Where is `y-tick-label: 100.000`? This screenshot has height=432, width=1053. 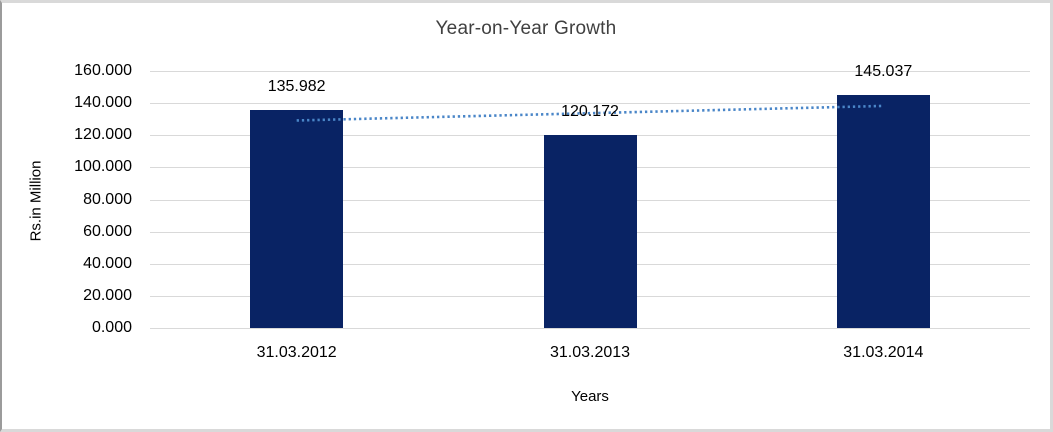
y-tick-label: 100.000 is located at coordinates (103, 167).